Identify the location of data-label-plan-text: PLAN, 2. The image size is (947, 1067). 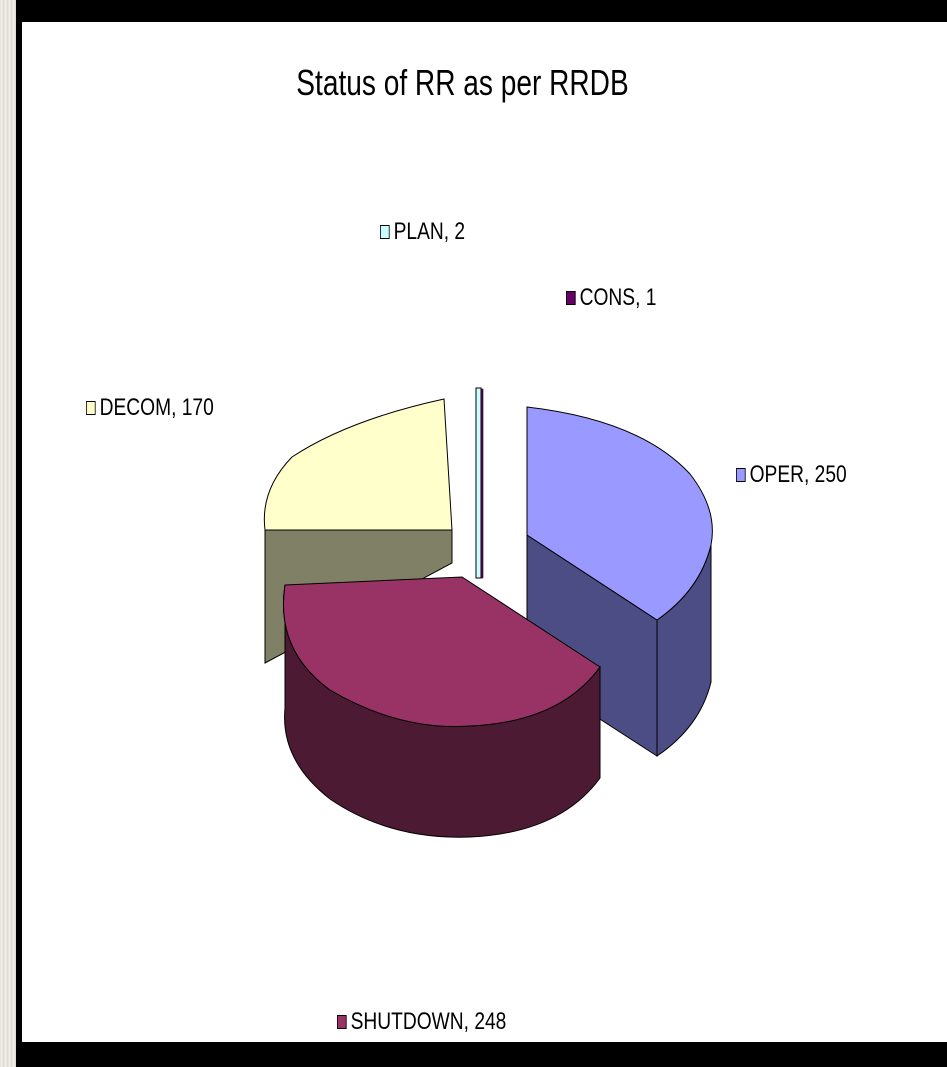
(429, 231).